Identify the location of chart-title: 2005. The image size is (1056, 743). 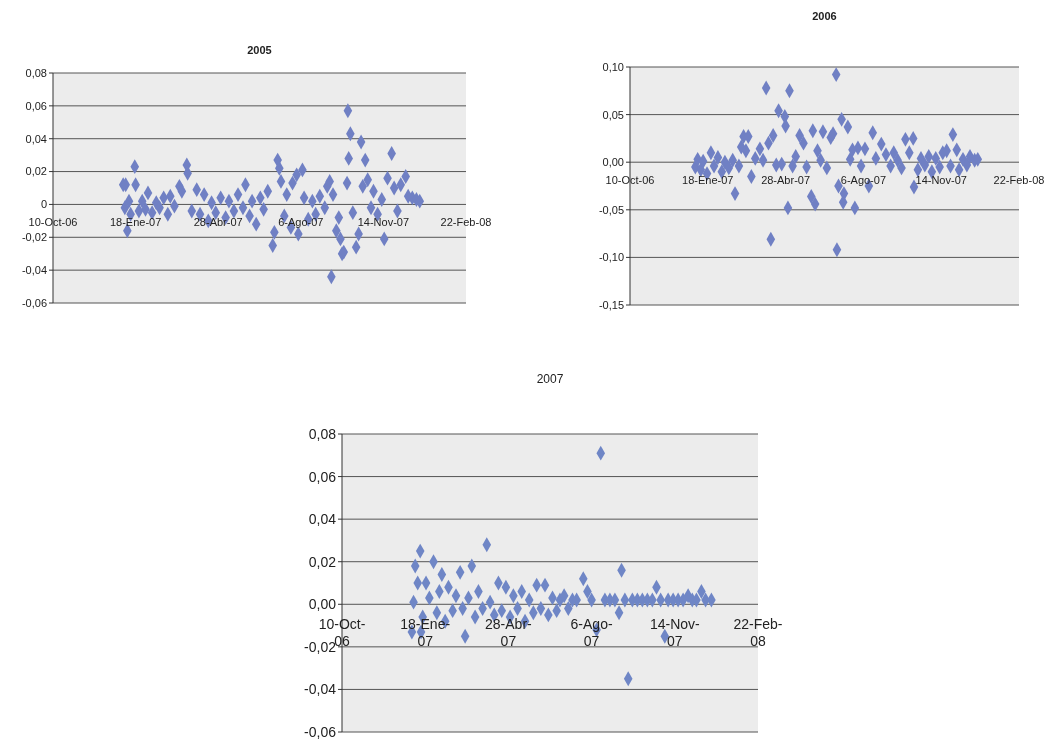
(259, 50).